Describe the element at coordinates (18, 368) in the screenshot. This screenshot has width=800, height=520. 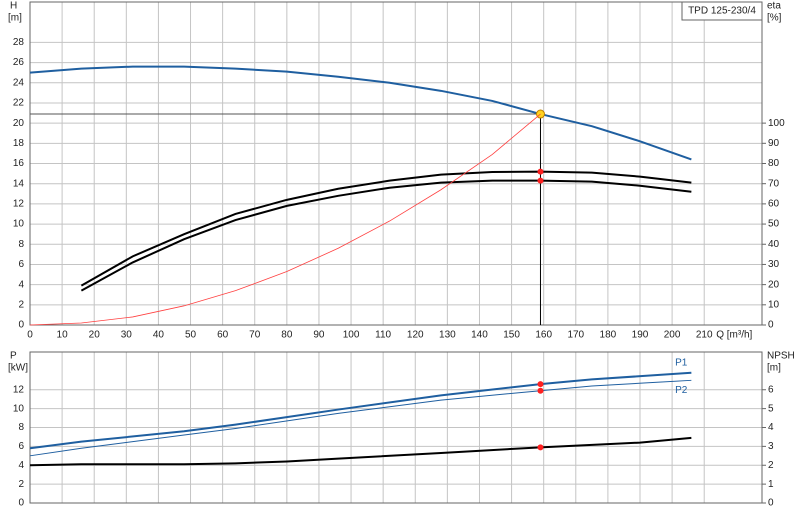
I see `y-axis-unit: [kW]` at that location.